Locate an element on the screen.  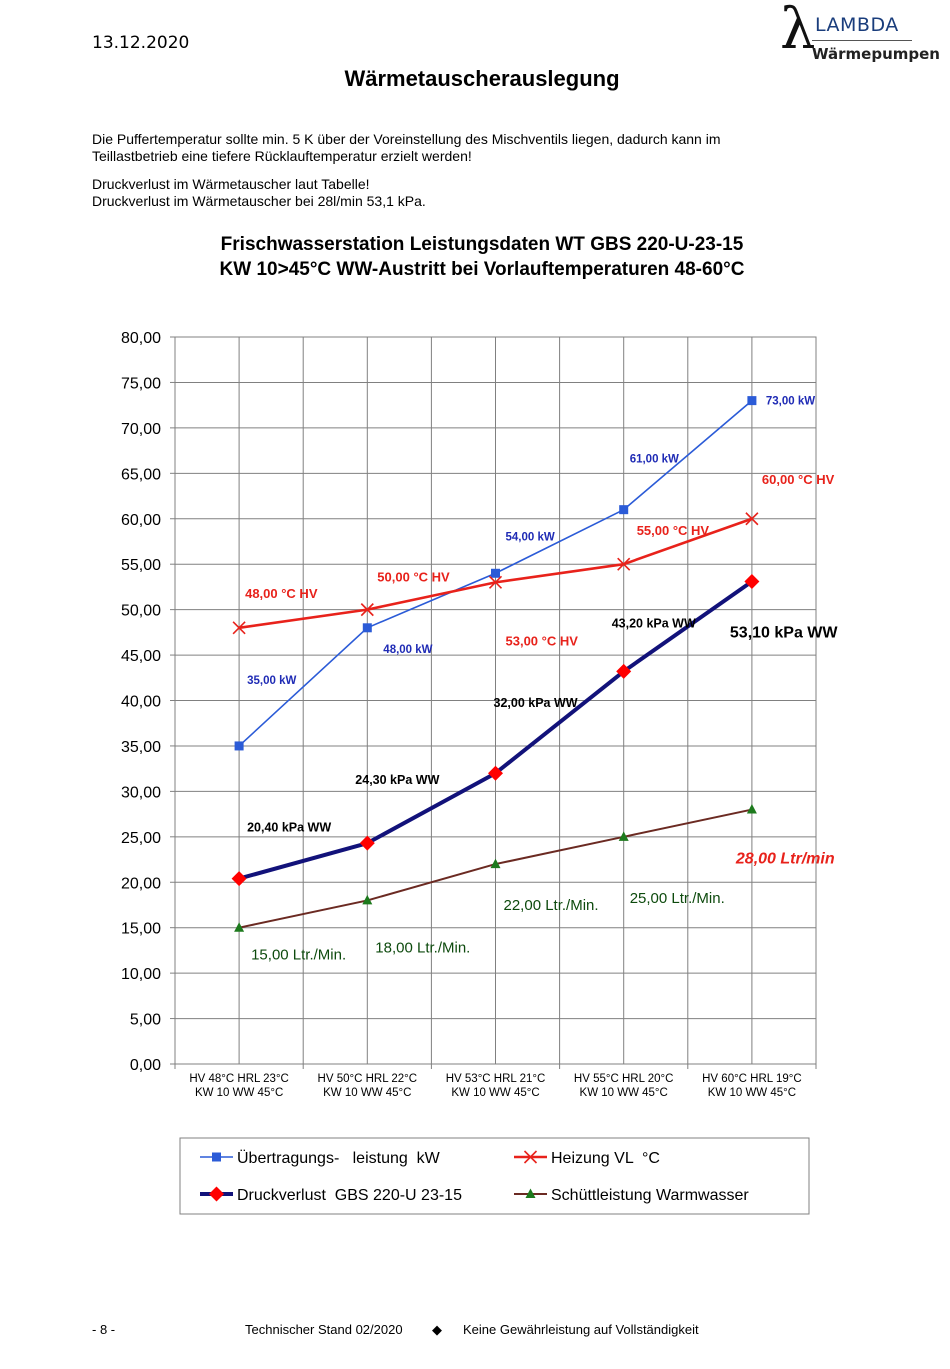
data-label: 61,00 kW is located at coordinates (654, 460).